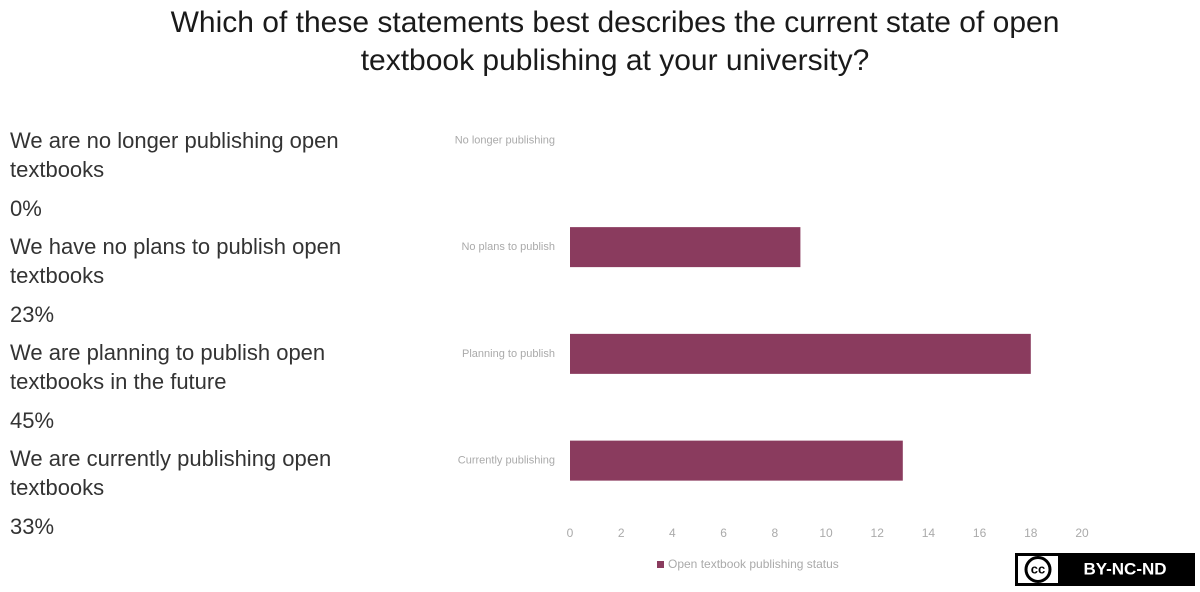  I want to click on x-tick-label: 10, so click(826, 533).